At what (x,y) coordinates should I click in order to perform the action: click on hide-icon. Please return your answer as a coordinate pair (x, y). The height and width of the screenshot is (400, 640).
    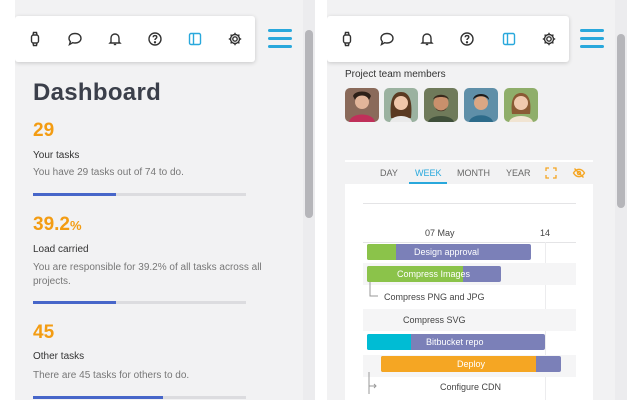
    Looking at the image, I should click on (579, 173).